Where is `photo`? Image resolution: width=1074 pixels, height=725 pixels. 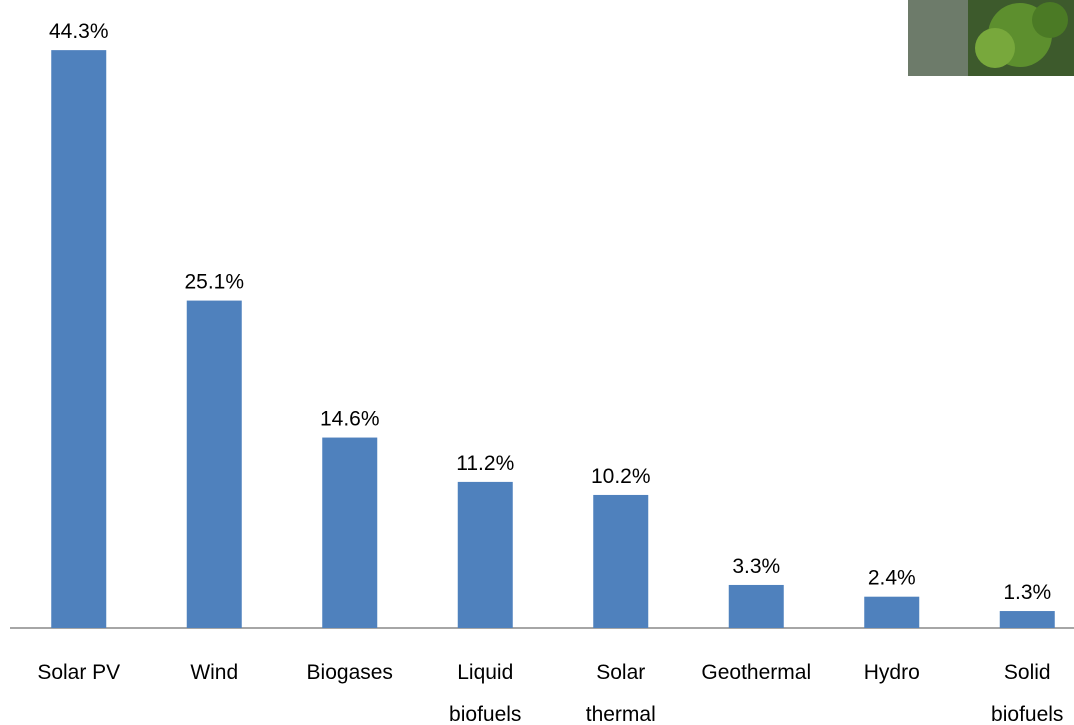
photo is located at coordinates (991, 38).